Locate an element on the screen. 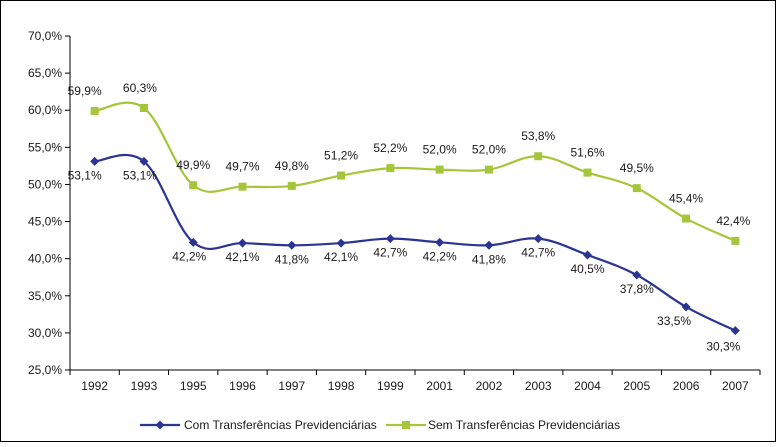  y-tick-label: 70,0% is located at coordinates (45, 36).